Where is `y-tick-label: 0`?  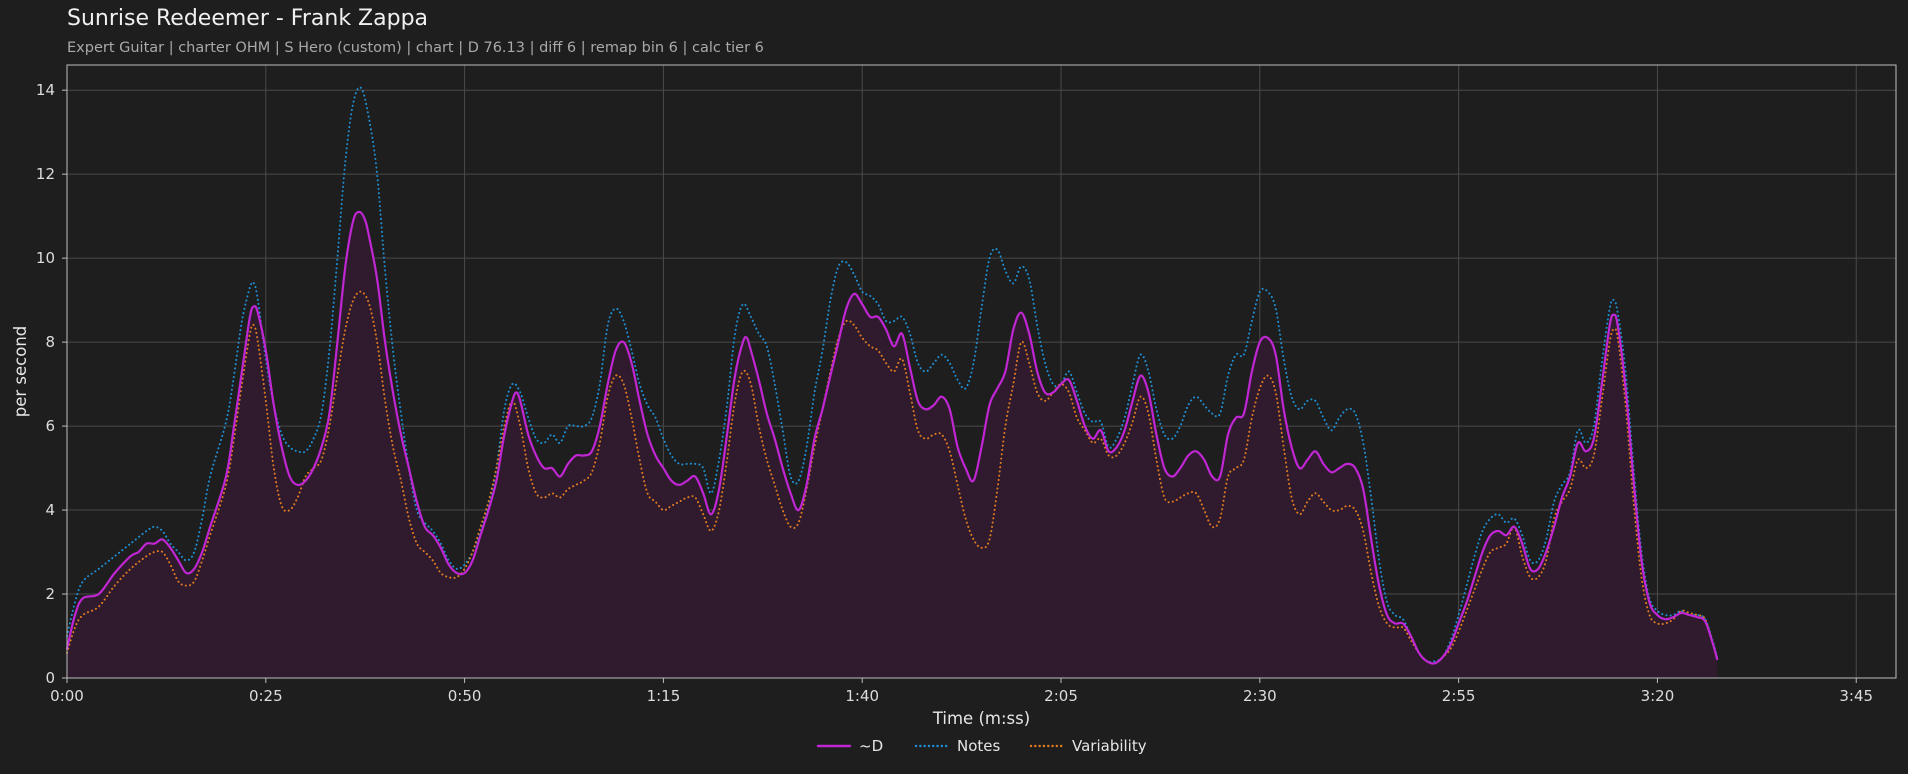
y-tick-label: 0 is located at coordinates (50, 678).